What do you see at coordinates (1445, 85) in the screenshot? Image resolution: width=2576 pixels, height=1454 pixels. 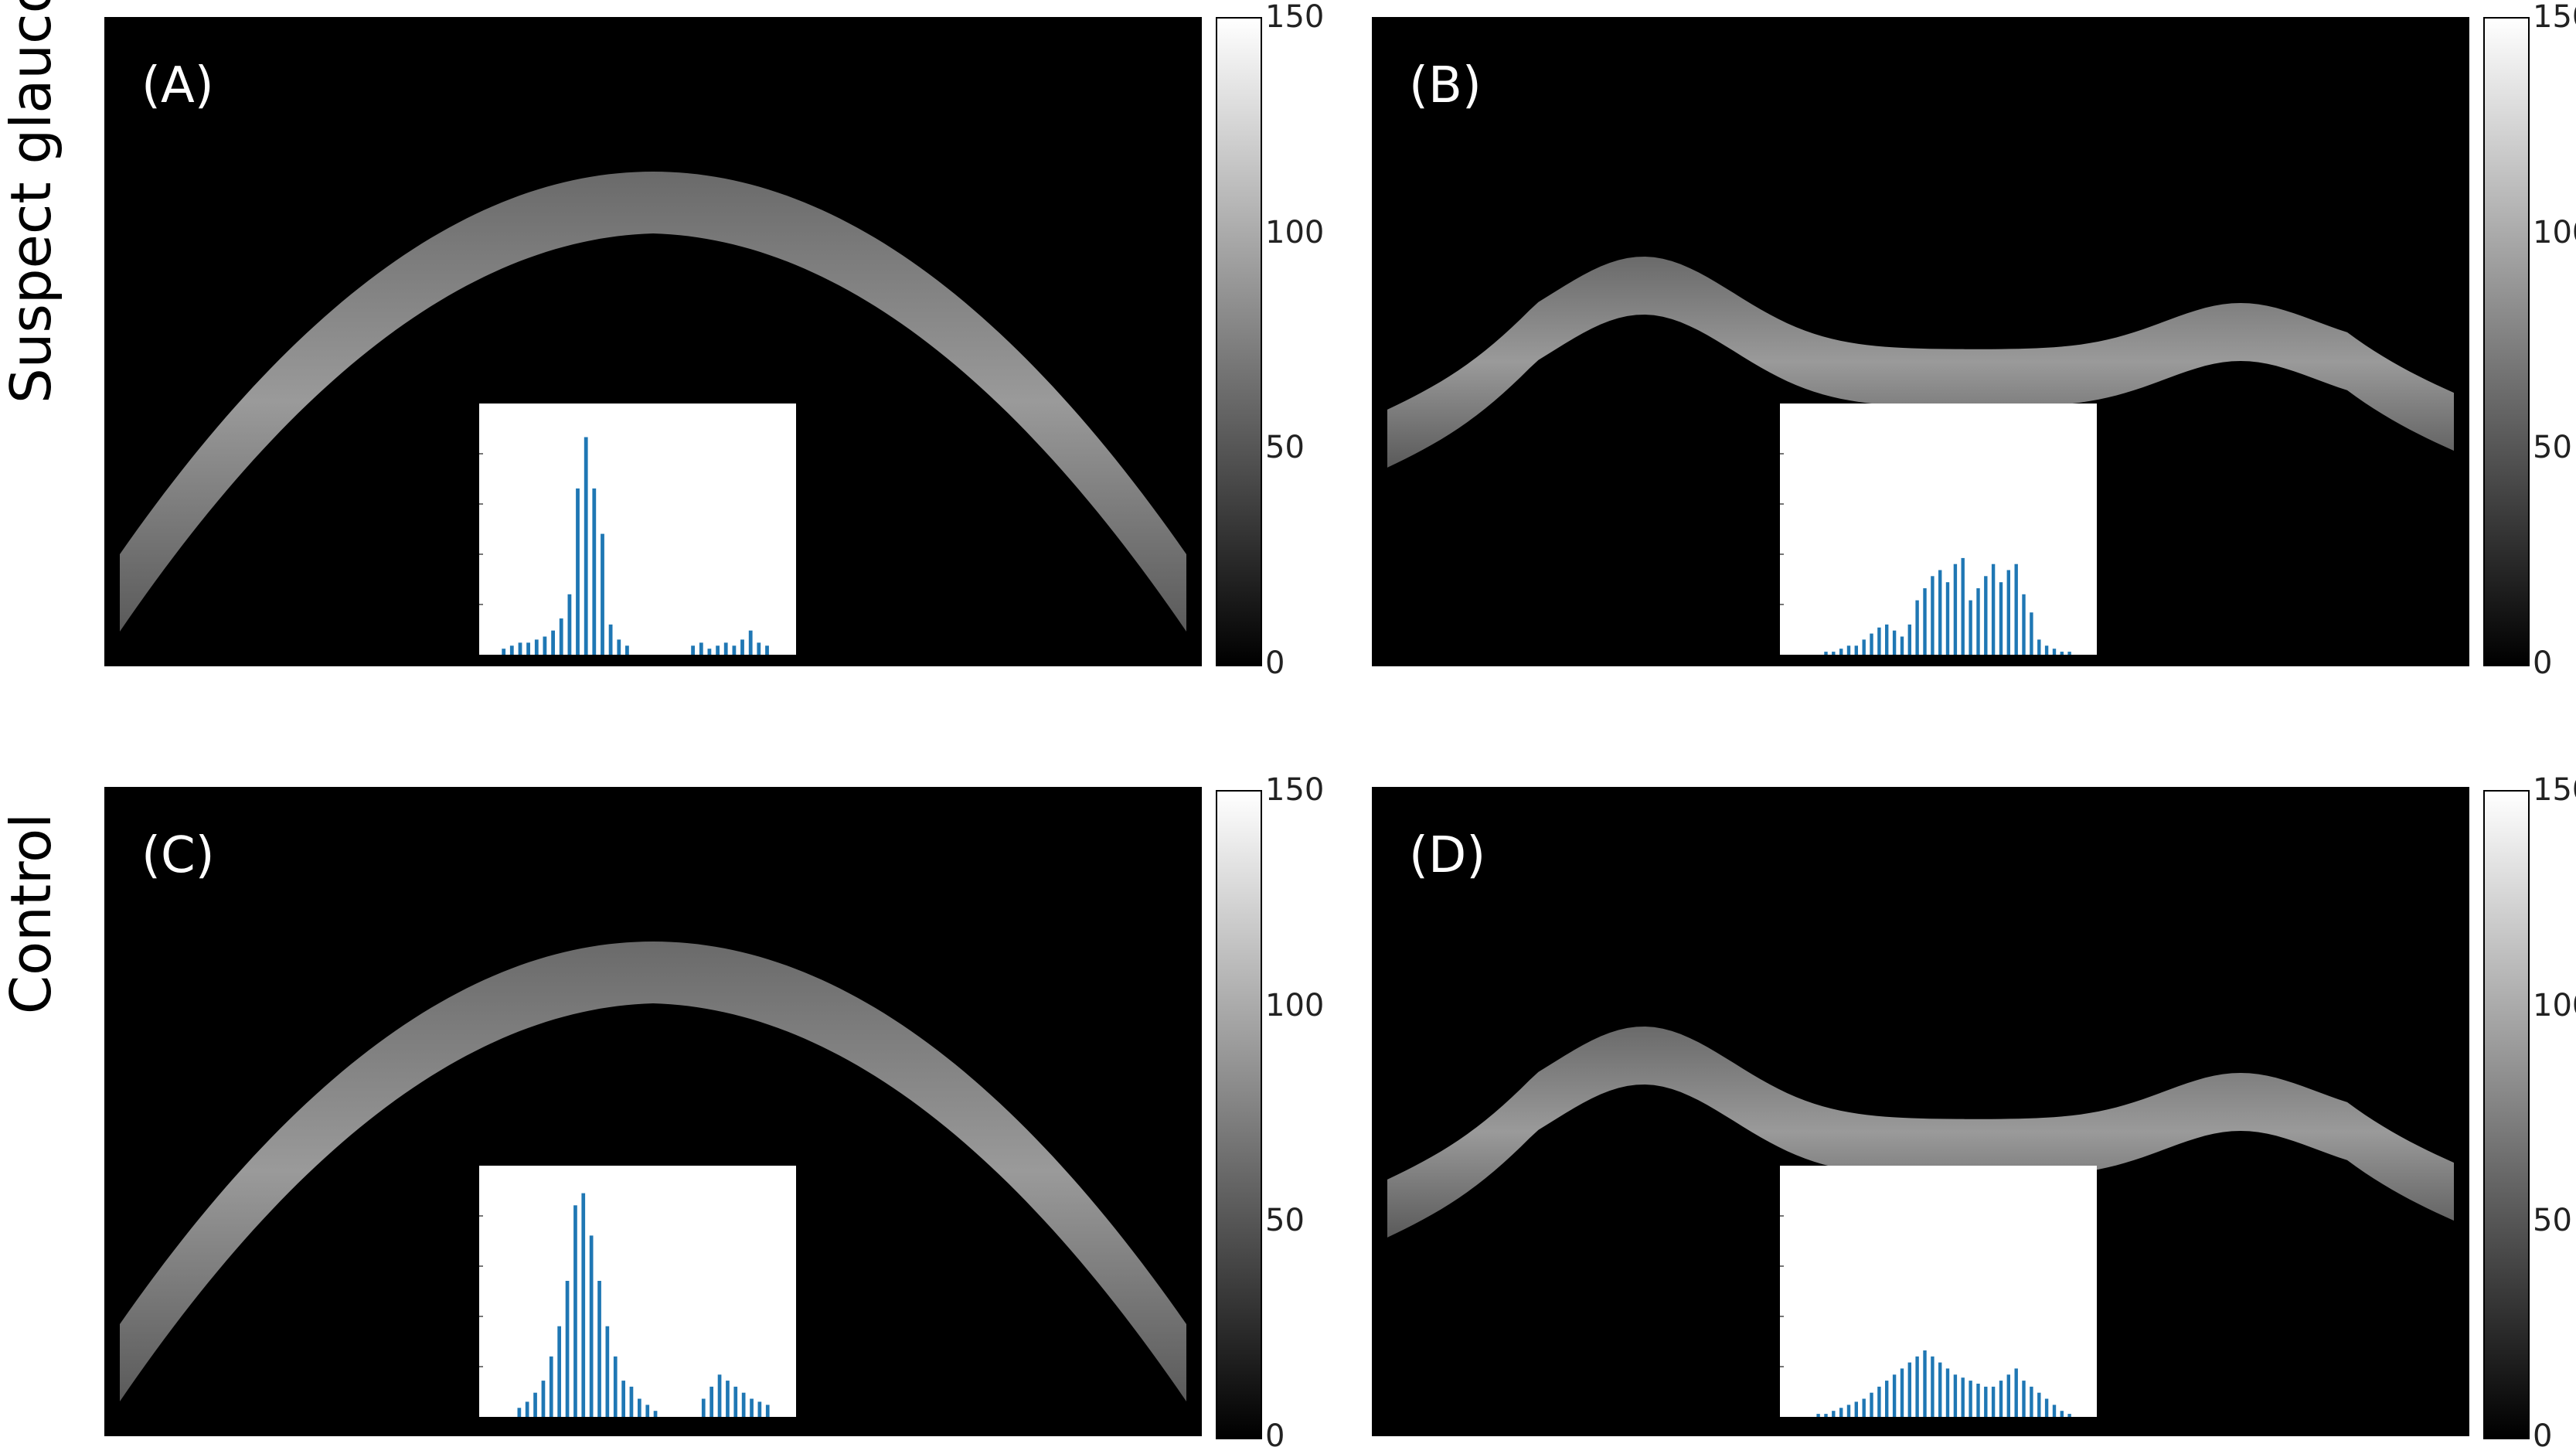 I see `panel-label: (B)` at bounding box center [1445, 85].